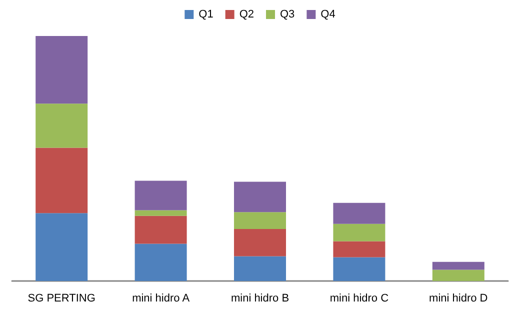 The image size is (520, 322). What do you see at coordinates (206, 14) in the screenshot?
I see `legend-label: Q1` at bounding box center [206, 14].